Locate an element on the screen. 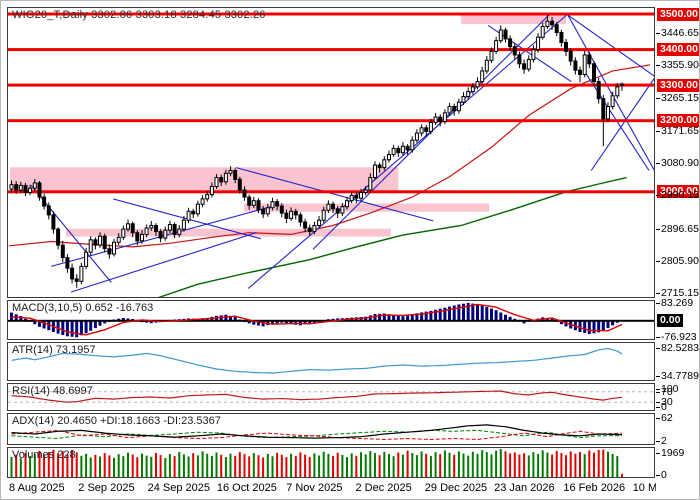 The width and height of the screenshot is (700, 500). rsi-canvas is located at coordinates (331, 397).